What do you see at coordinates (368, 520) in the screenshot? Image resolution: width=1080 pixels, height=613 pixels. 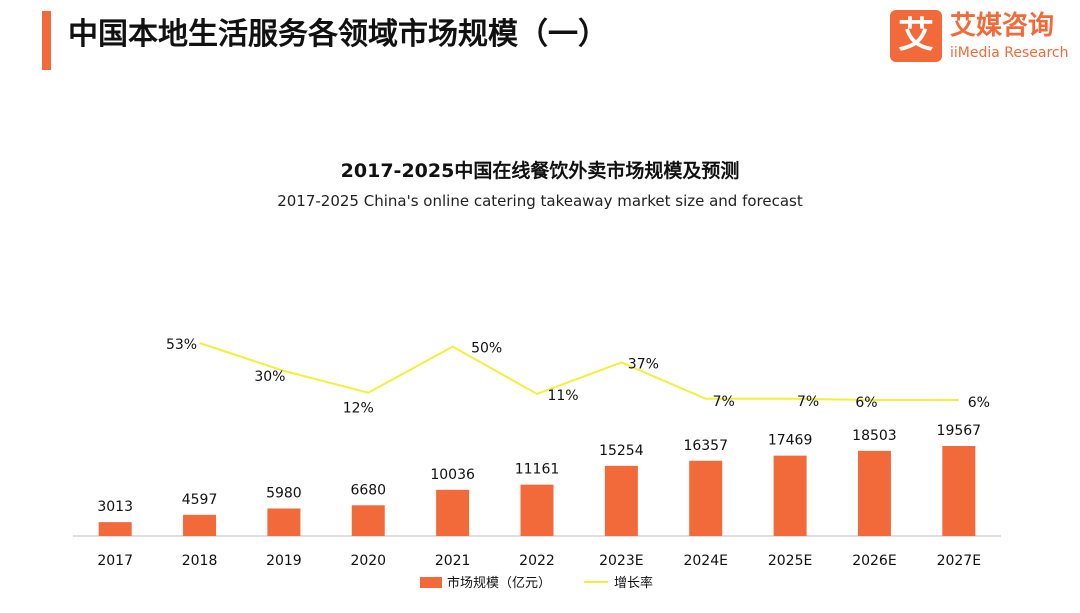 I see `bar-2020` at bounding box center [368, 520].